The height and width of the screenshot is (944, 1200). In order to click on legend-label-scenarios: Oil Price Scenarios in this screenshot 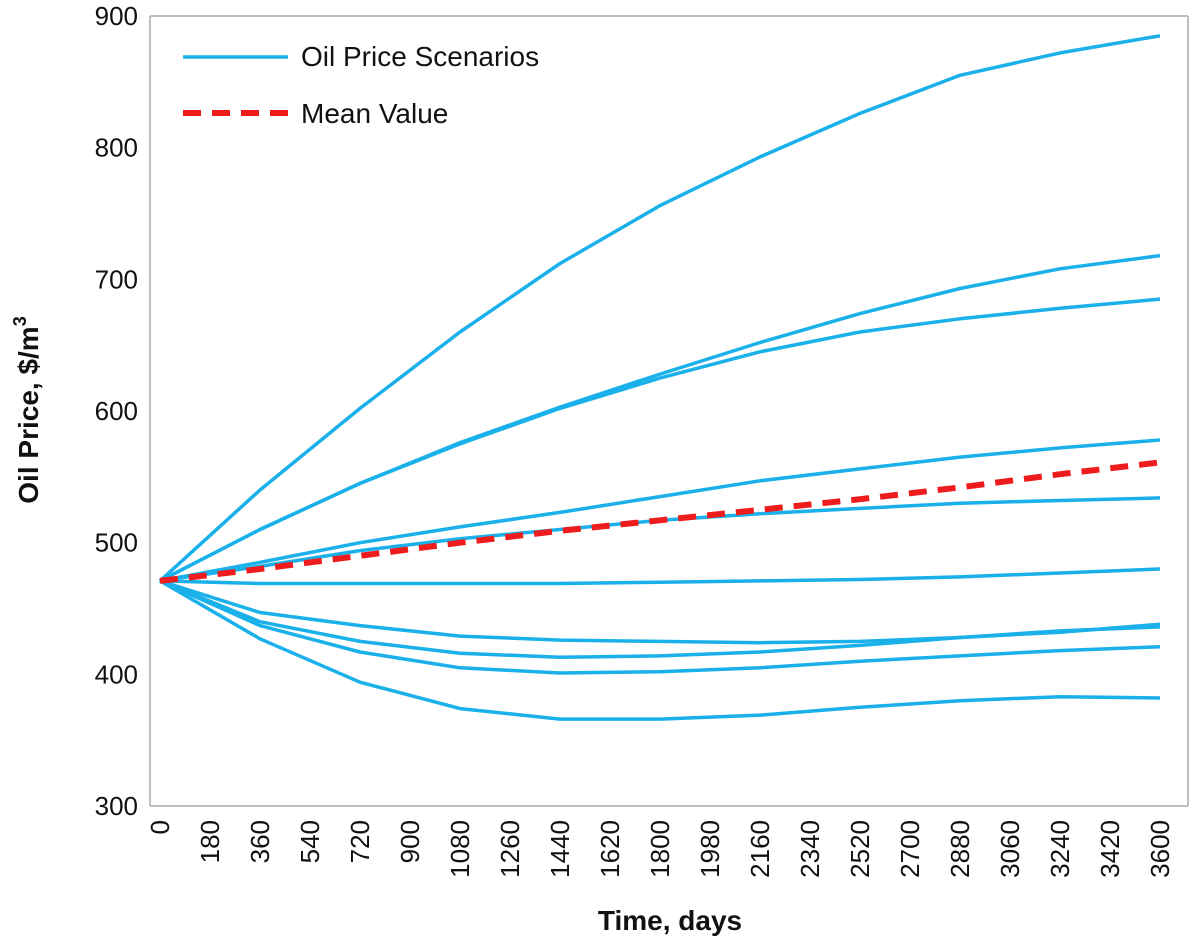, I will do `click(420, 56)`.